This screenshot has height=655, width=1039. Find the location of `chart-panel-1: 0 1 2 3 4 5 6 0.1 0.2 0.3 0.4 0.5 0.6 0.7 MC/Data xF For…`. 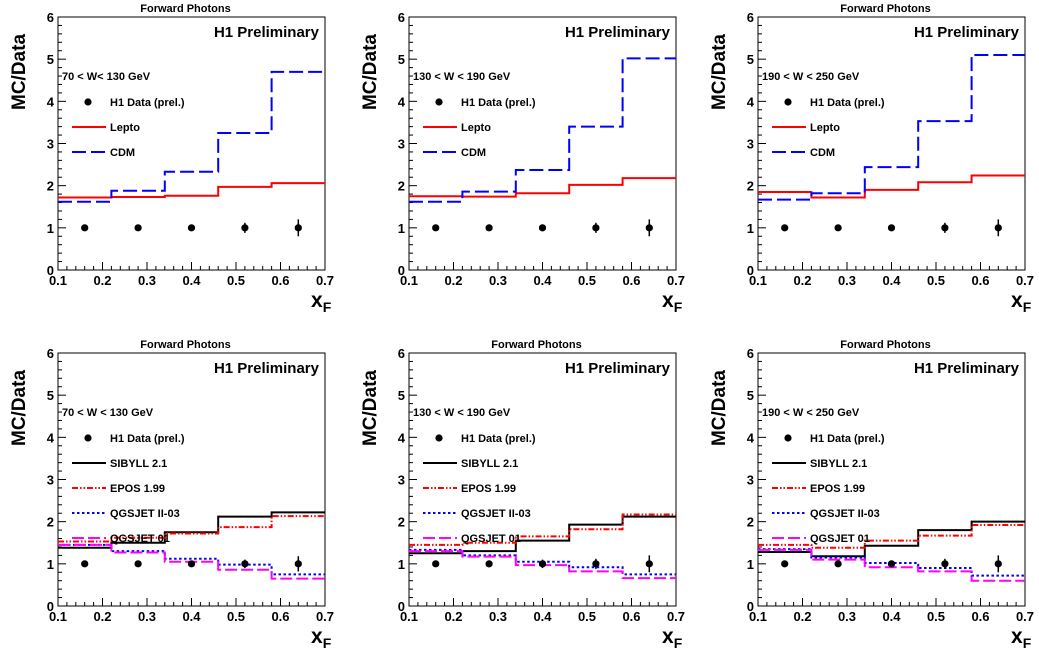

chart-panel-1: 0 1 2 3 4 5 6 0.1 0.2 0.3 0.4 0.5 0.6 0.7 MC/Data xF For… is located at coordinates (171, 159).